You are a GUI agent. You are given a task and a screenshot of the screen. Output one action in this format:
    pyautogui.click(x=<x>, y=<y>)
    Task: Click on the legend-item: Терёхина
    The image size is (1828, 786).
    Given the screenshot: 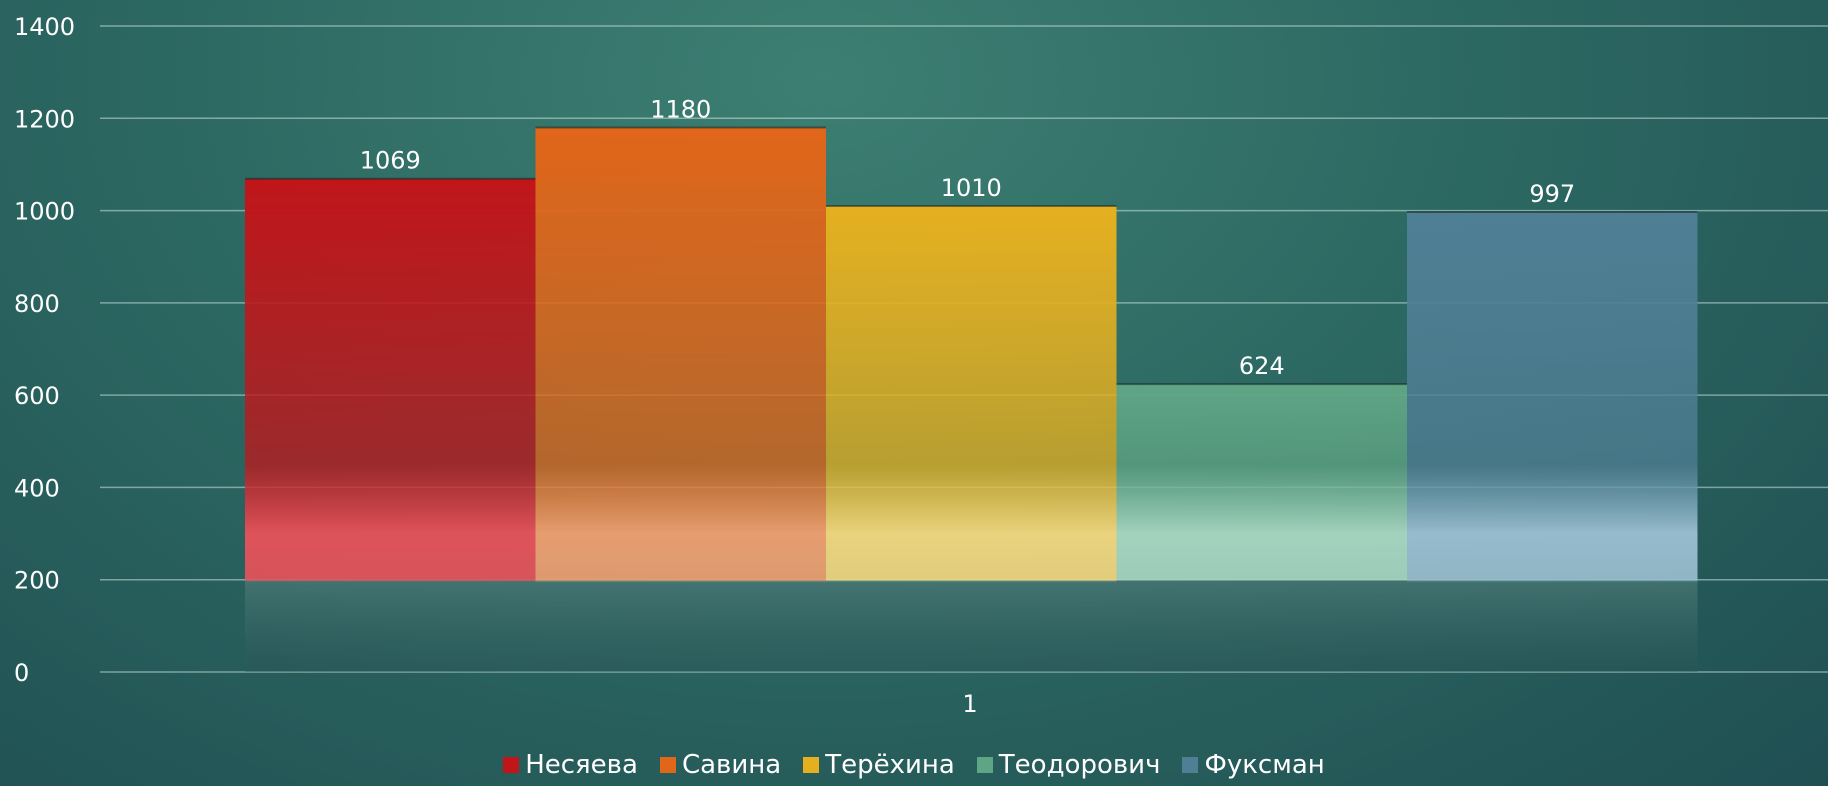 What is the action you would take?
    pyautogui.click(x=879, y=765)
    